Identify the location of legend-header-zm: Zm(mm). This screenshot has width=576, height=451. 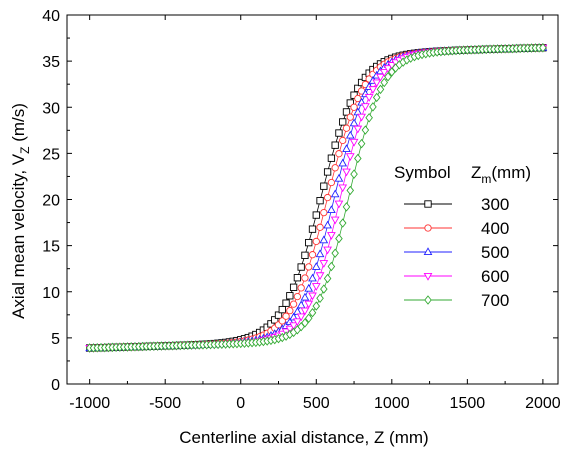
(501, 174).